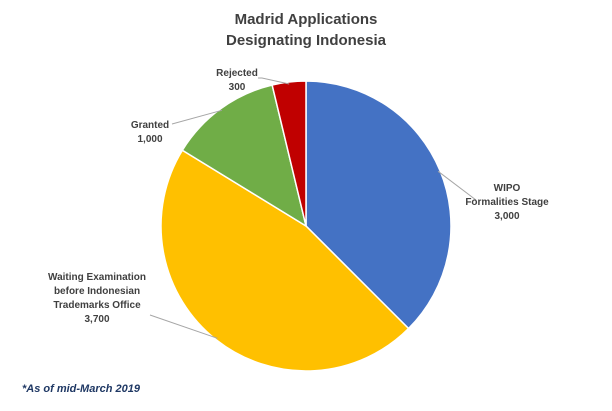  Describe the element at coordinates (507, 188) in the screenshot. I see `slice-label-wipo-line-1: WIPO` at that location.